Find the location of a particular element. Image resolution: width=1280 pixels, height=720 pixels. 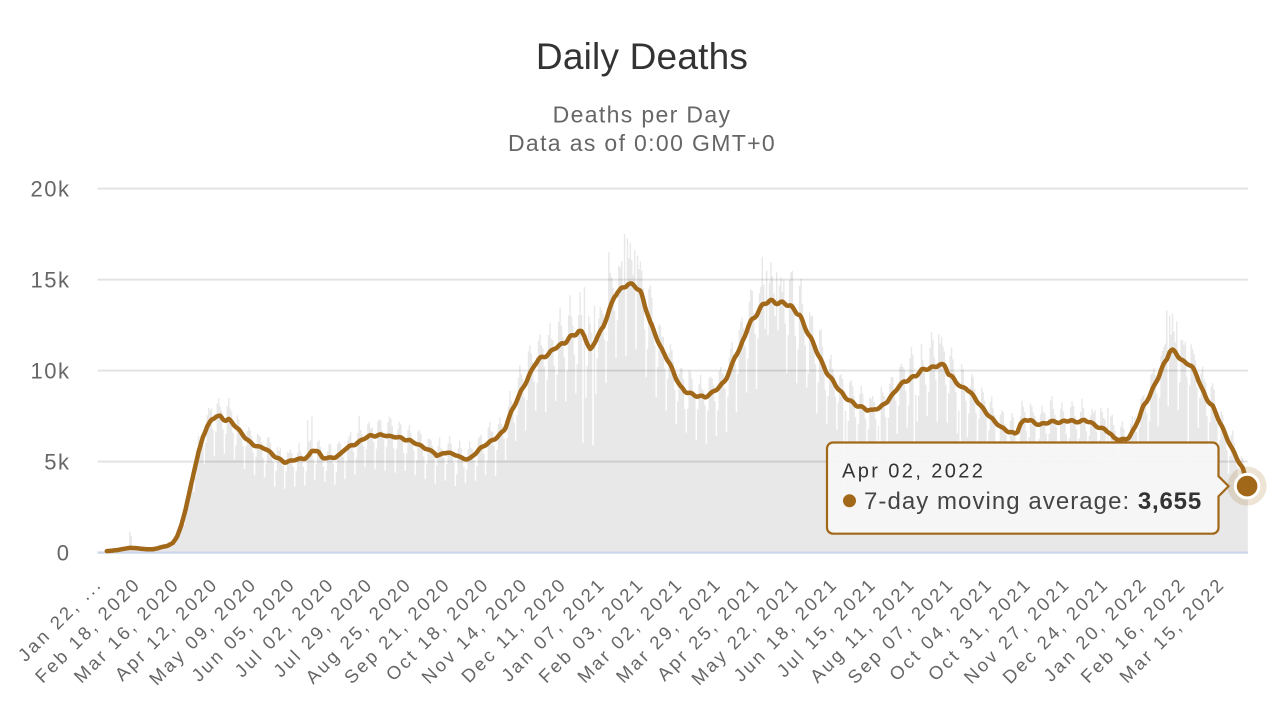

svg-text: Apr 02, 2022 is located at coordinates (913, 472).